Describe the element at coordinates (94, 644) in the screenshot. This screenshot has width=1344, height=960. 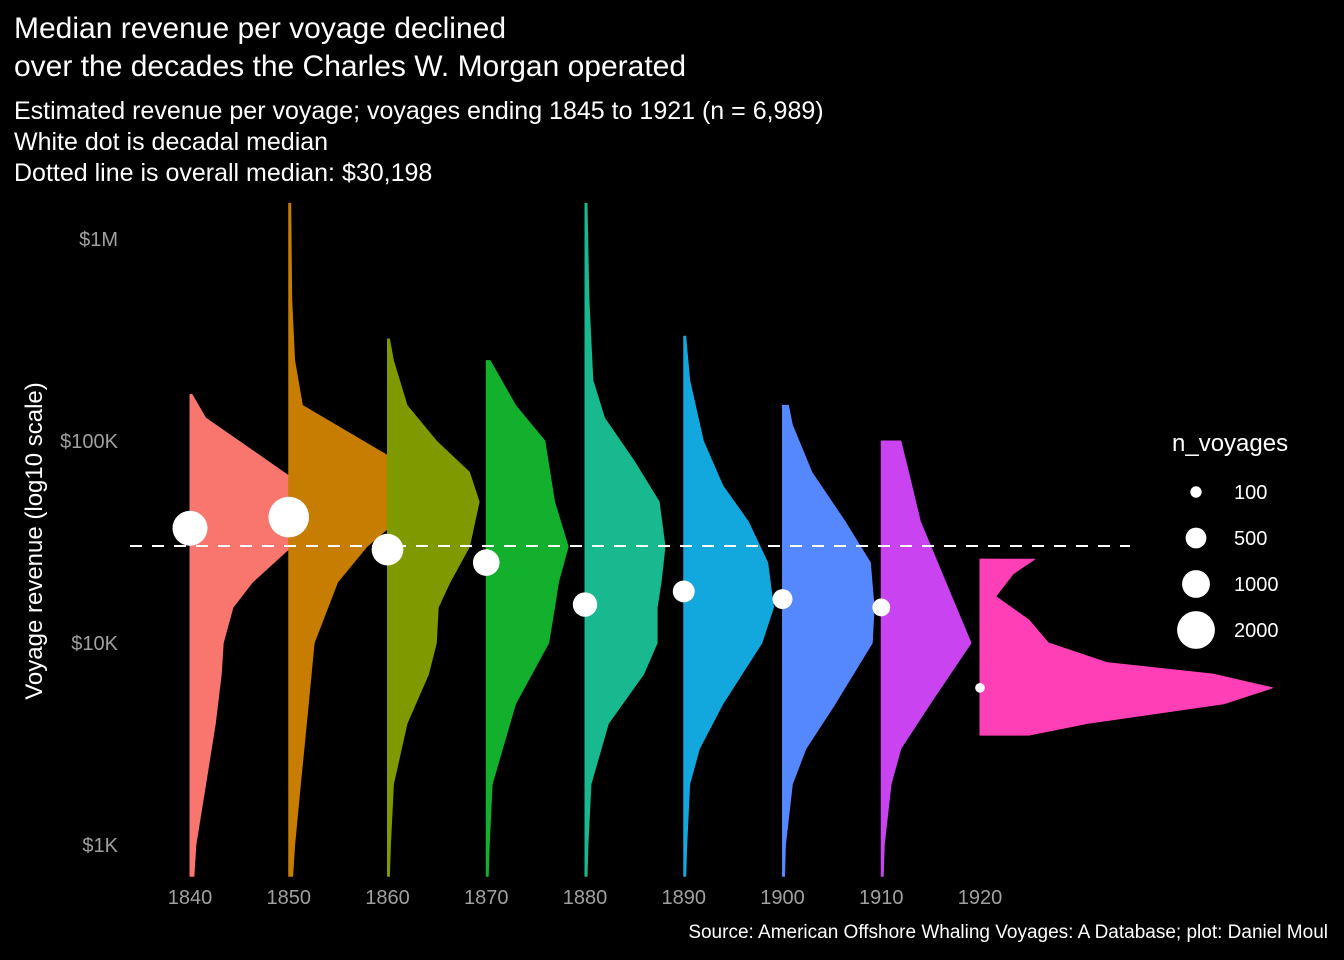
I see `y-tick-label: $10K` at that location.